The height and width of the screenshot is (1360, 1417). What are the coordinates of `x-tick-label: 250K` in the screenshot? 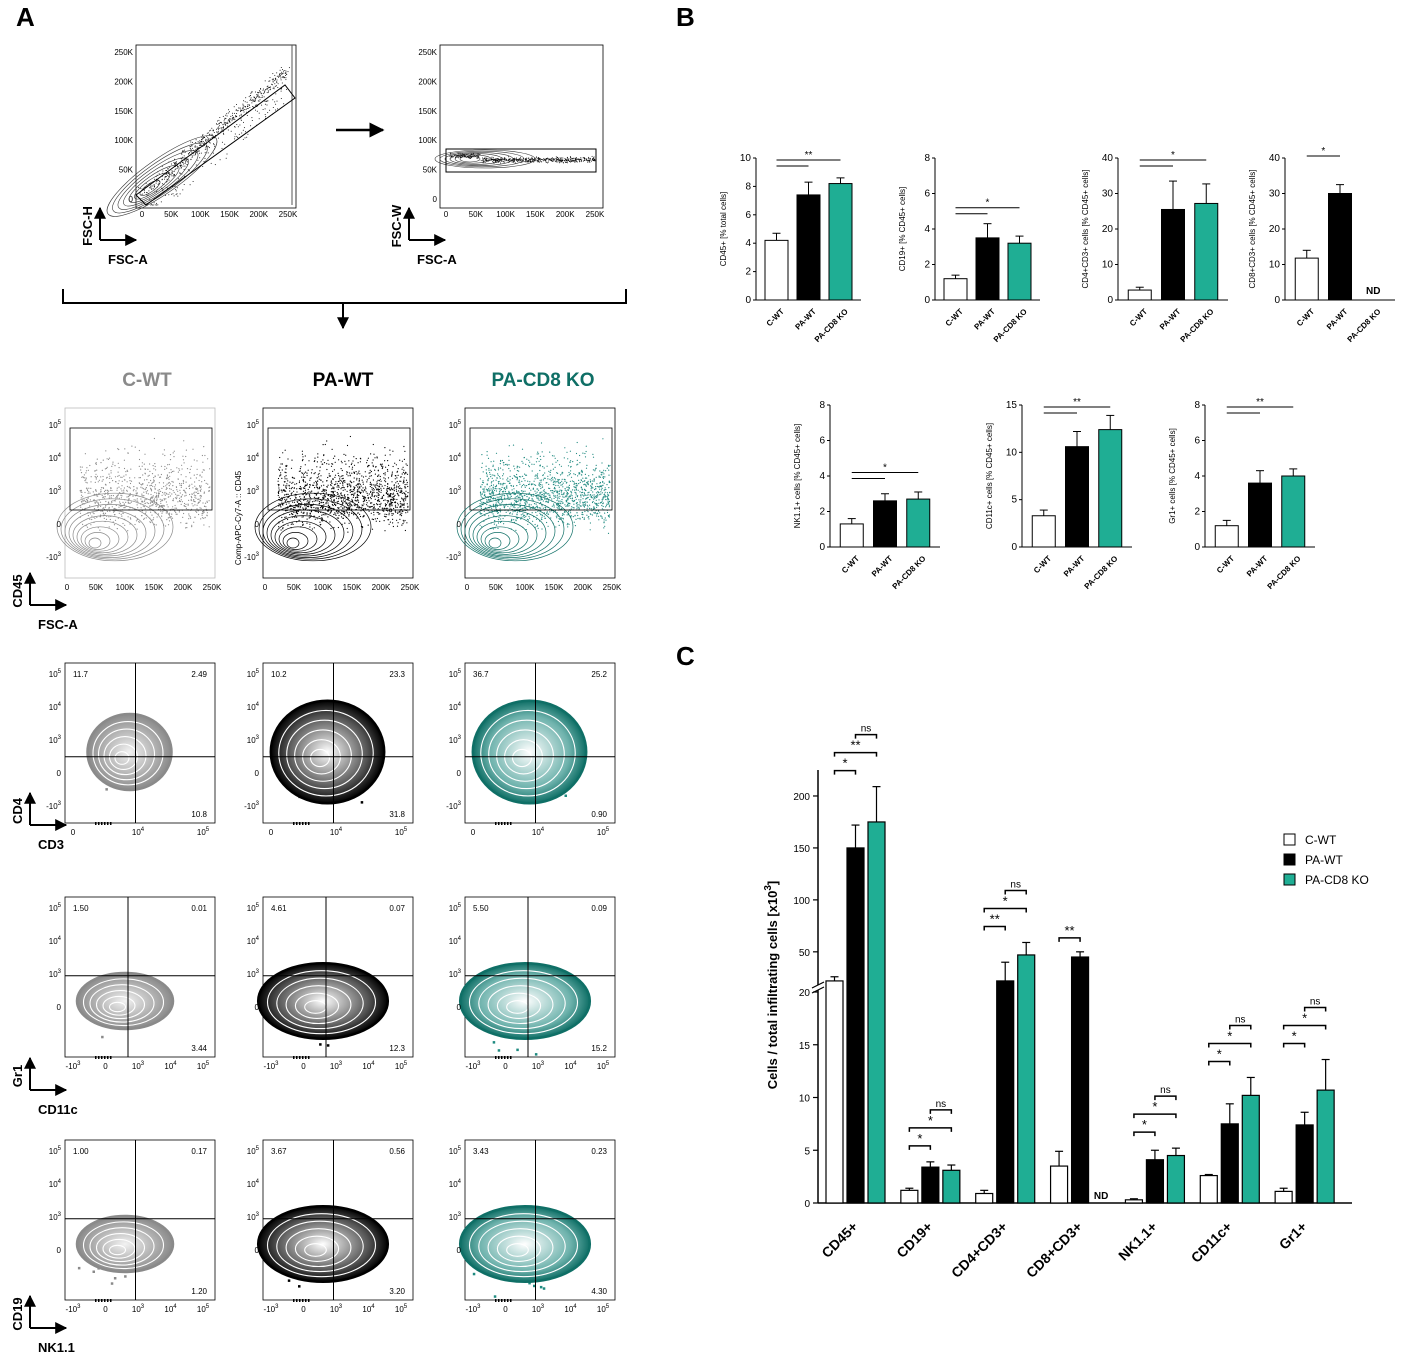 It's located at (410, 587).